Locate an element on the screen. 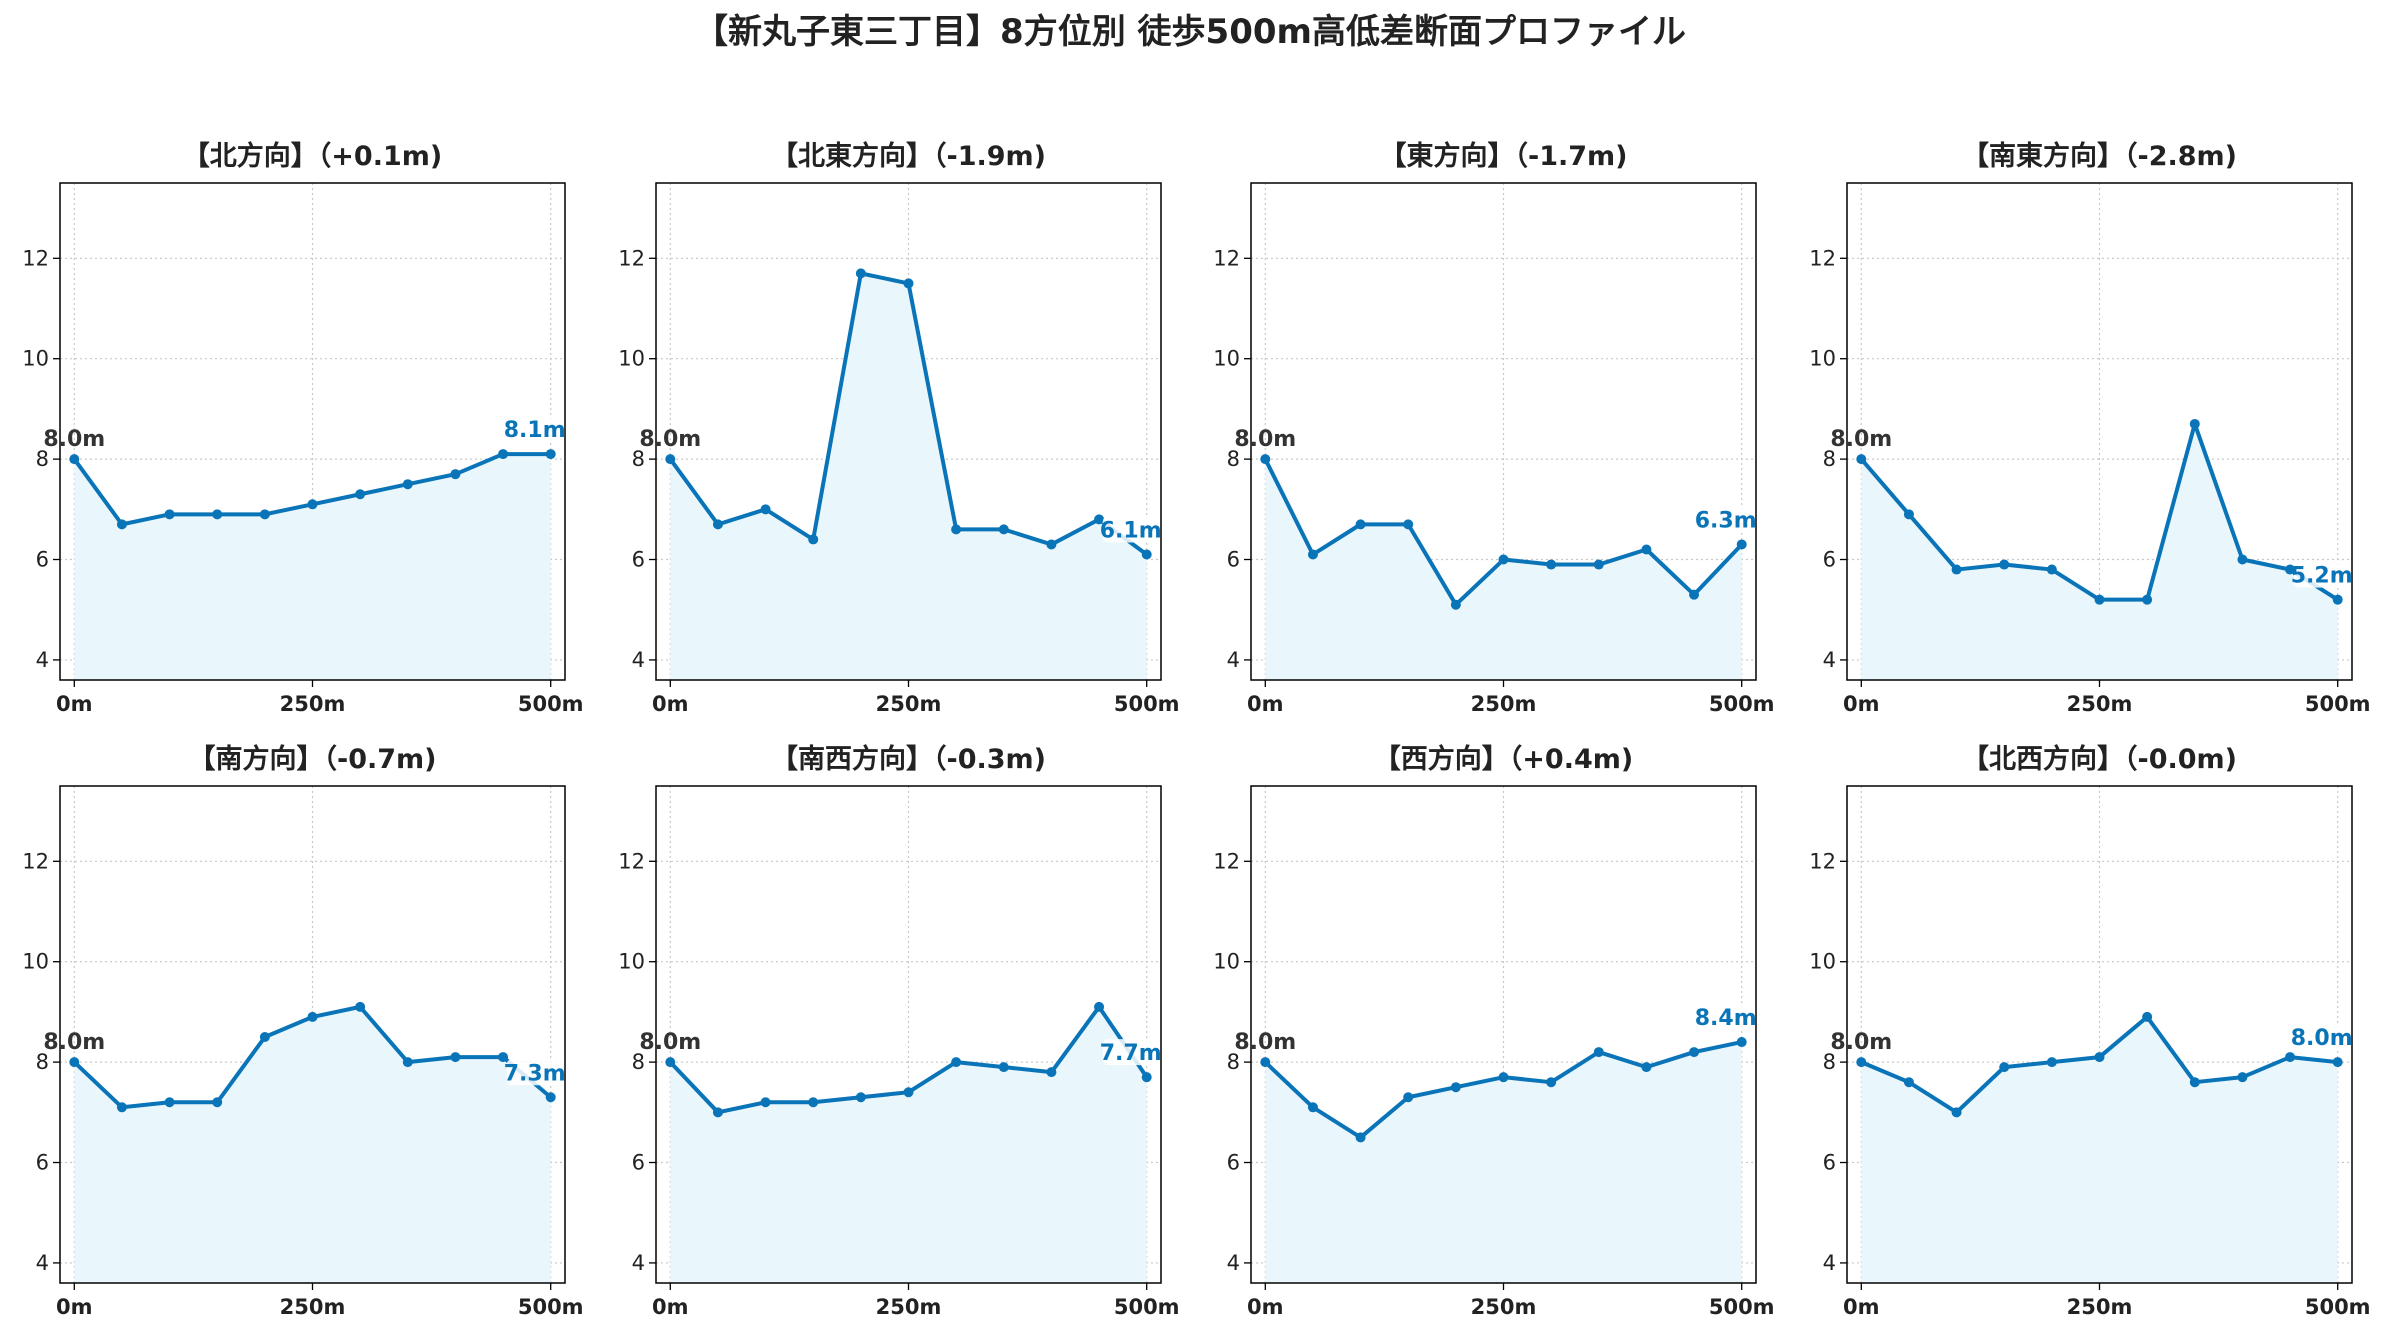 This screenshot has height=1340, width=2381. panel-title: 【北東方向】（-1.9m) is located at coordinates (908, 156).